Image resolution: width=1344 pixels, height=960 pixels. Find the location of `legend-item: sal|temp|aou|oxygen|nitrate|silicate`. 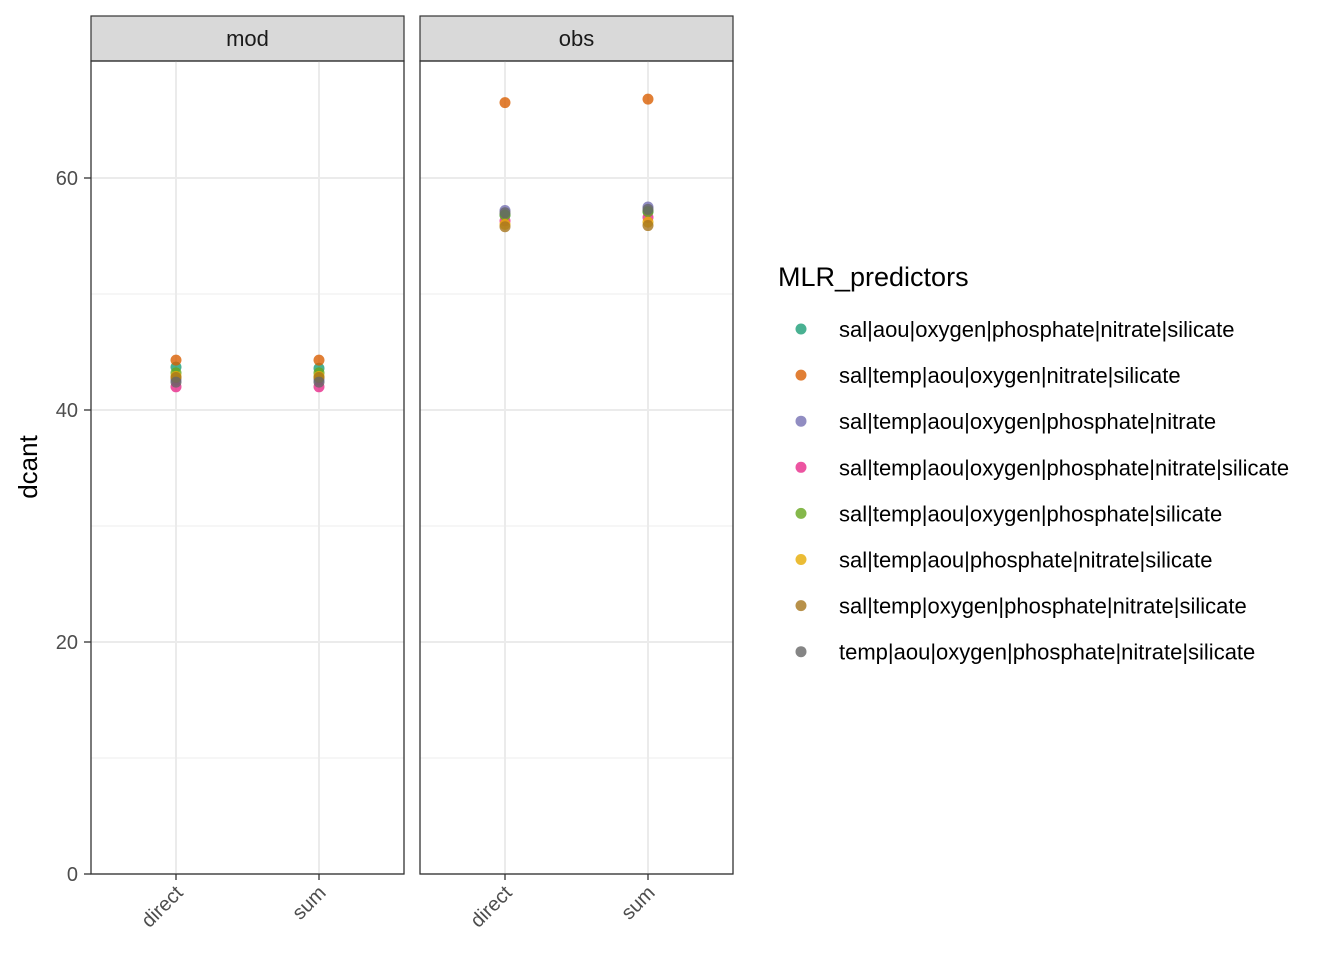

legend-item: sal|temp|aou|oxygen|nitrate|silicate is located at coordinates (988, 375).